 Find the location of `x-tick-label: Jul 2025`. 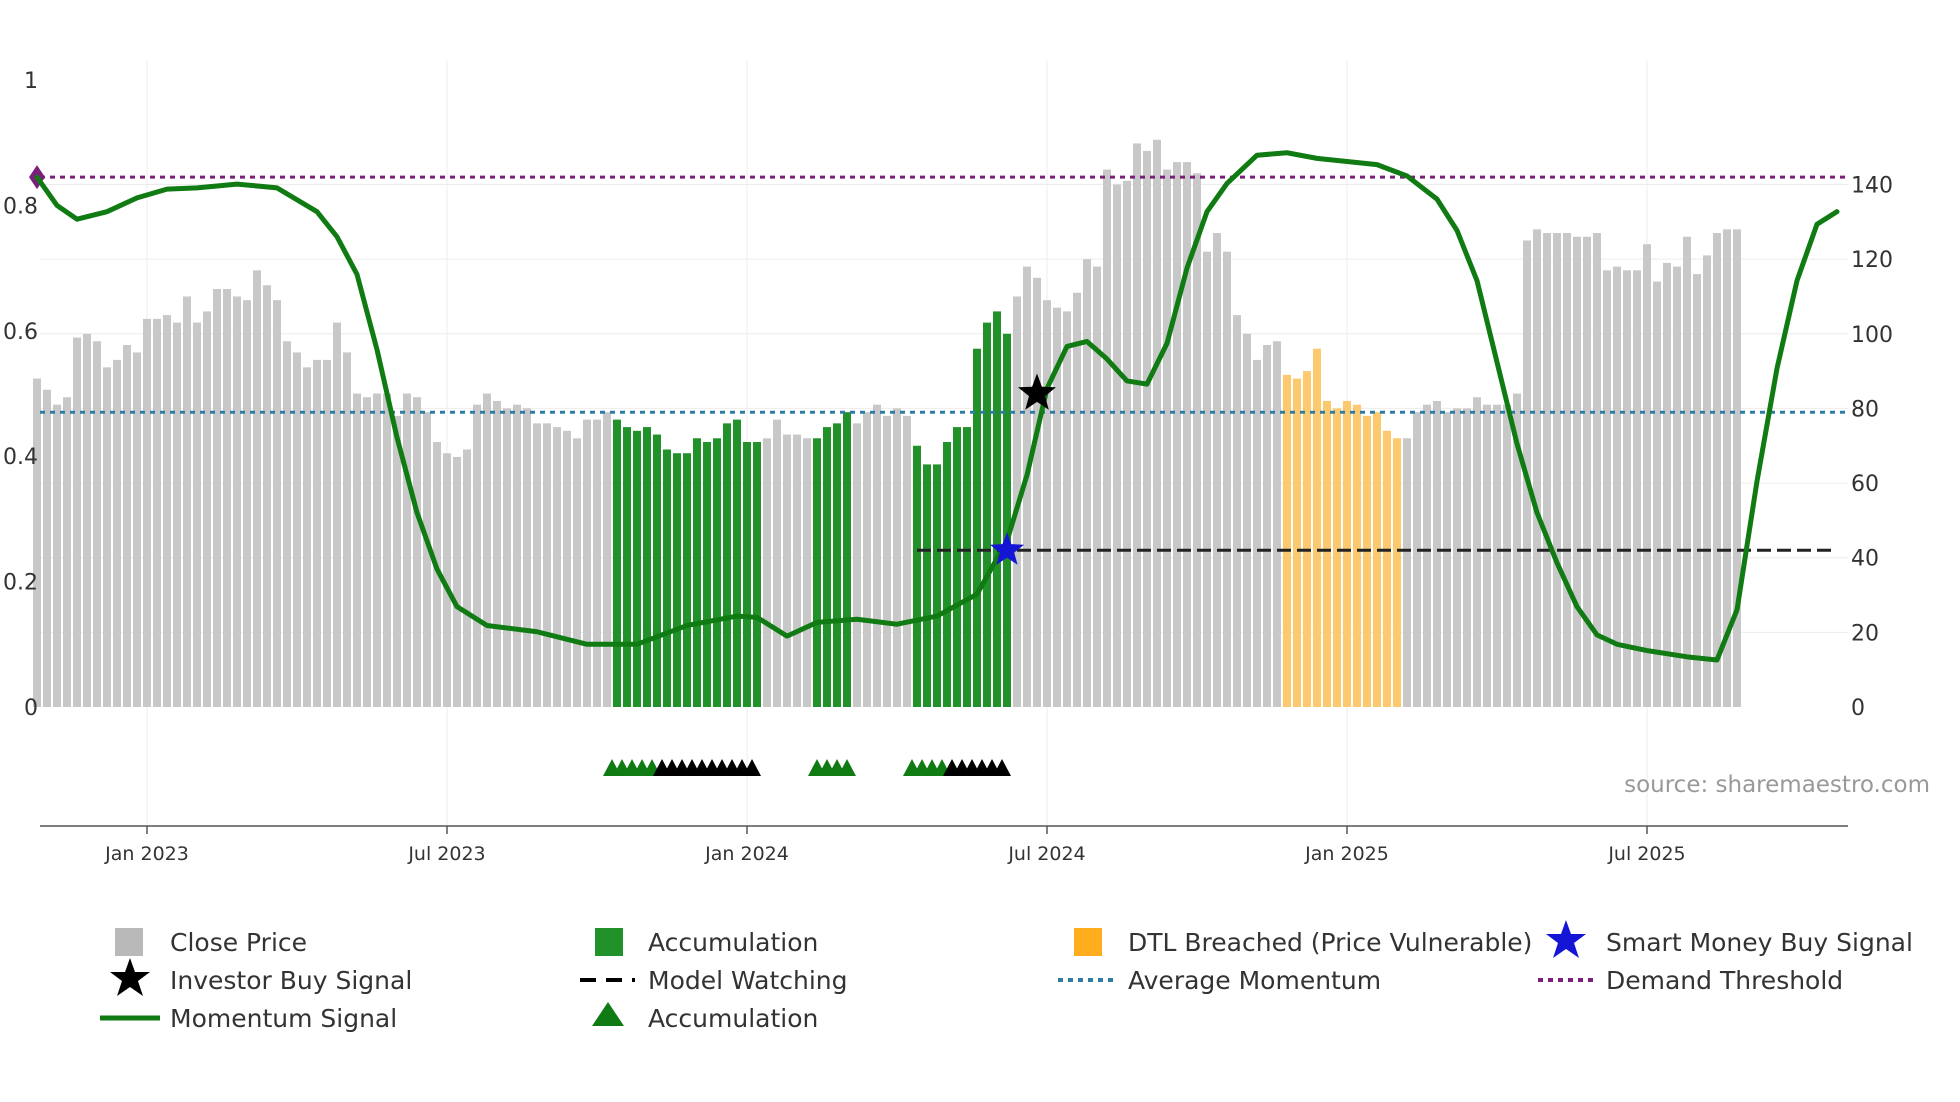

x-tick-label: Jul 2025 is located at coordinates (1646, 854).